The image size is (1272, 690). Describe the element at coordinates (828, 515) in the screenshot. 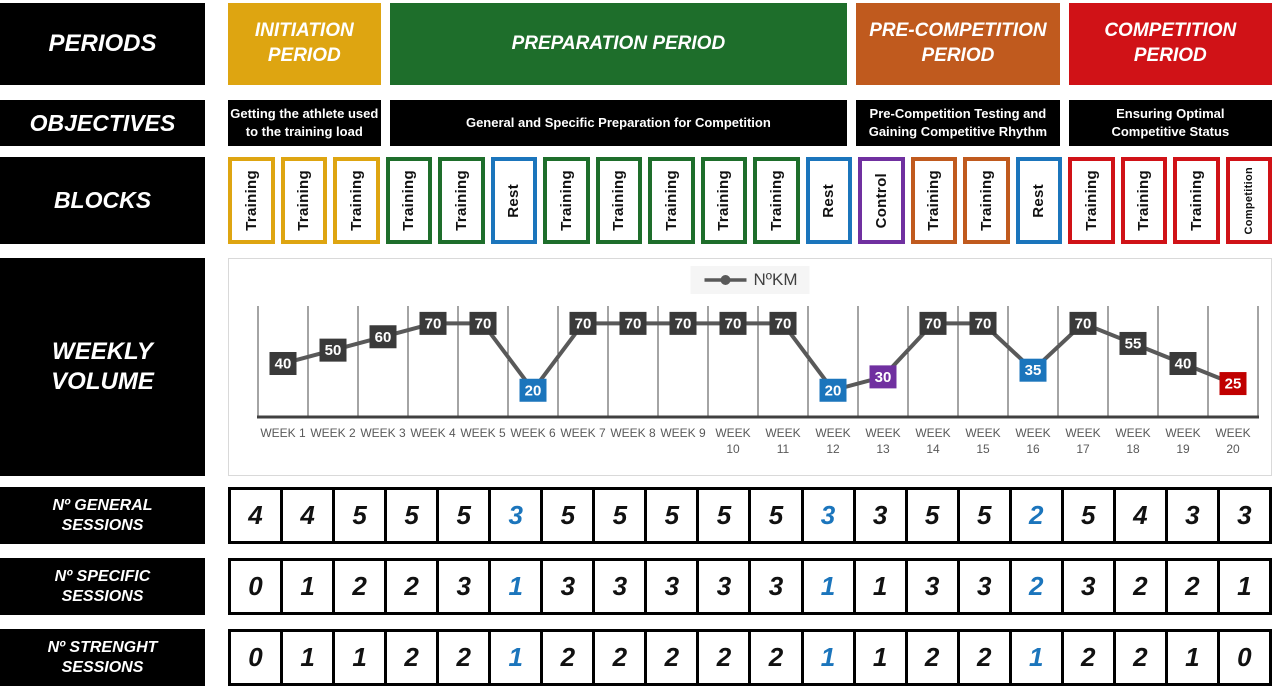

I see `general-sessions-week-12: 3` at that location.